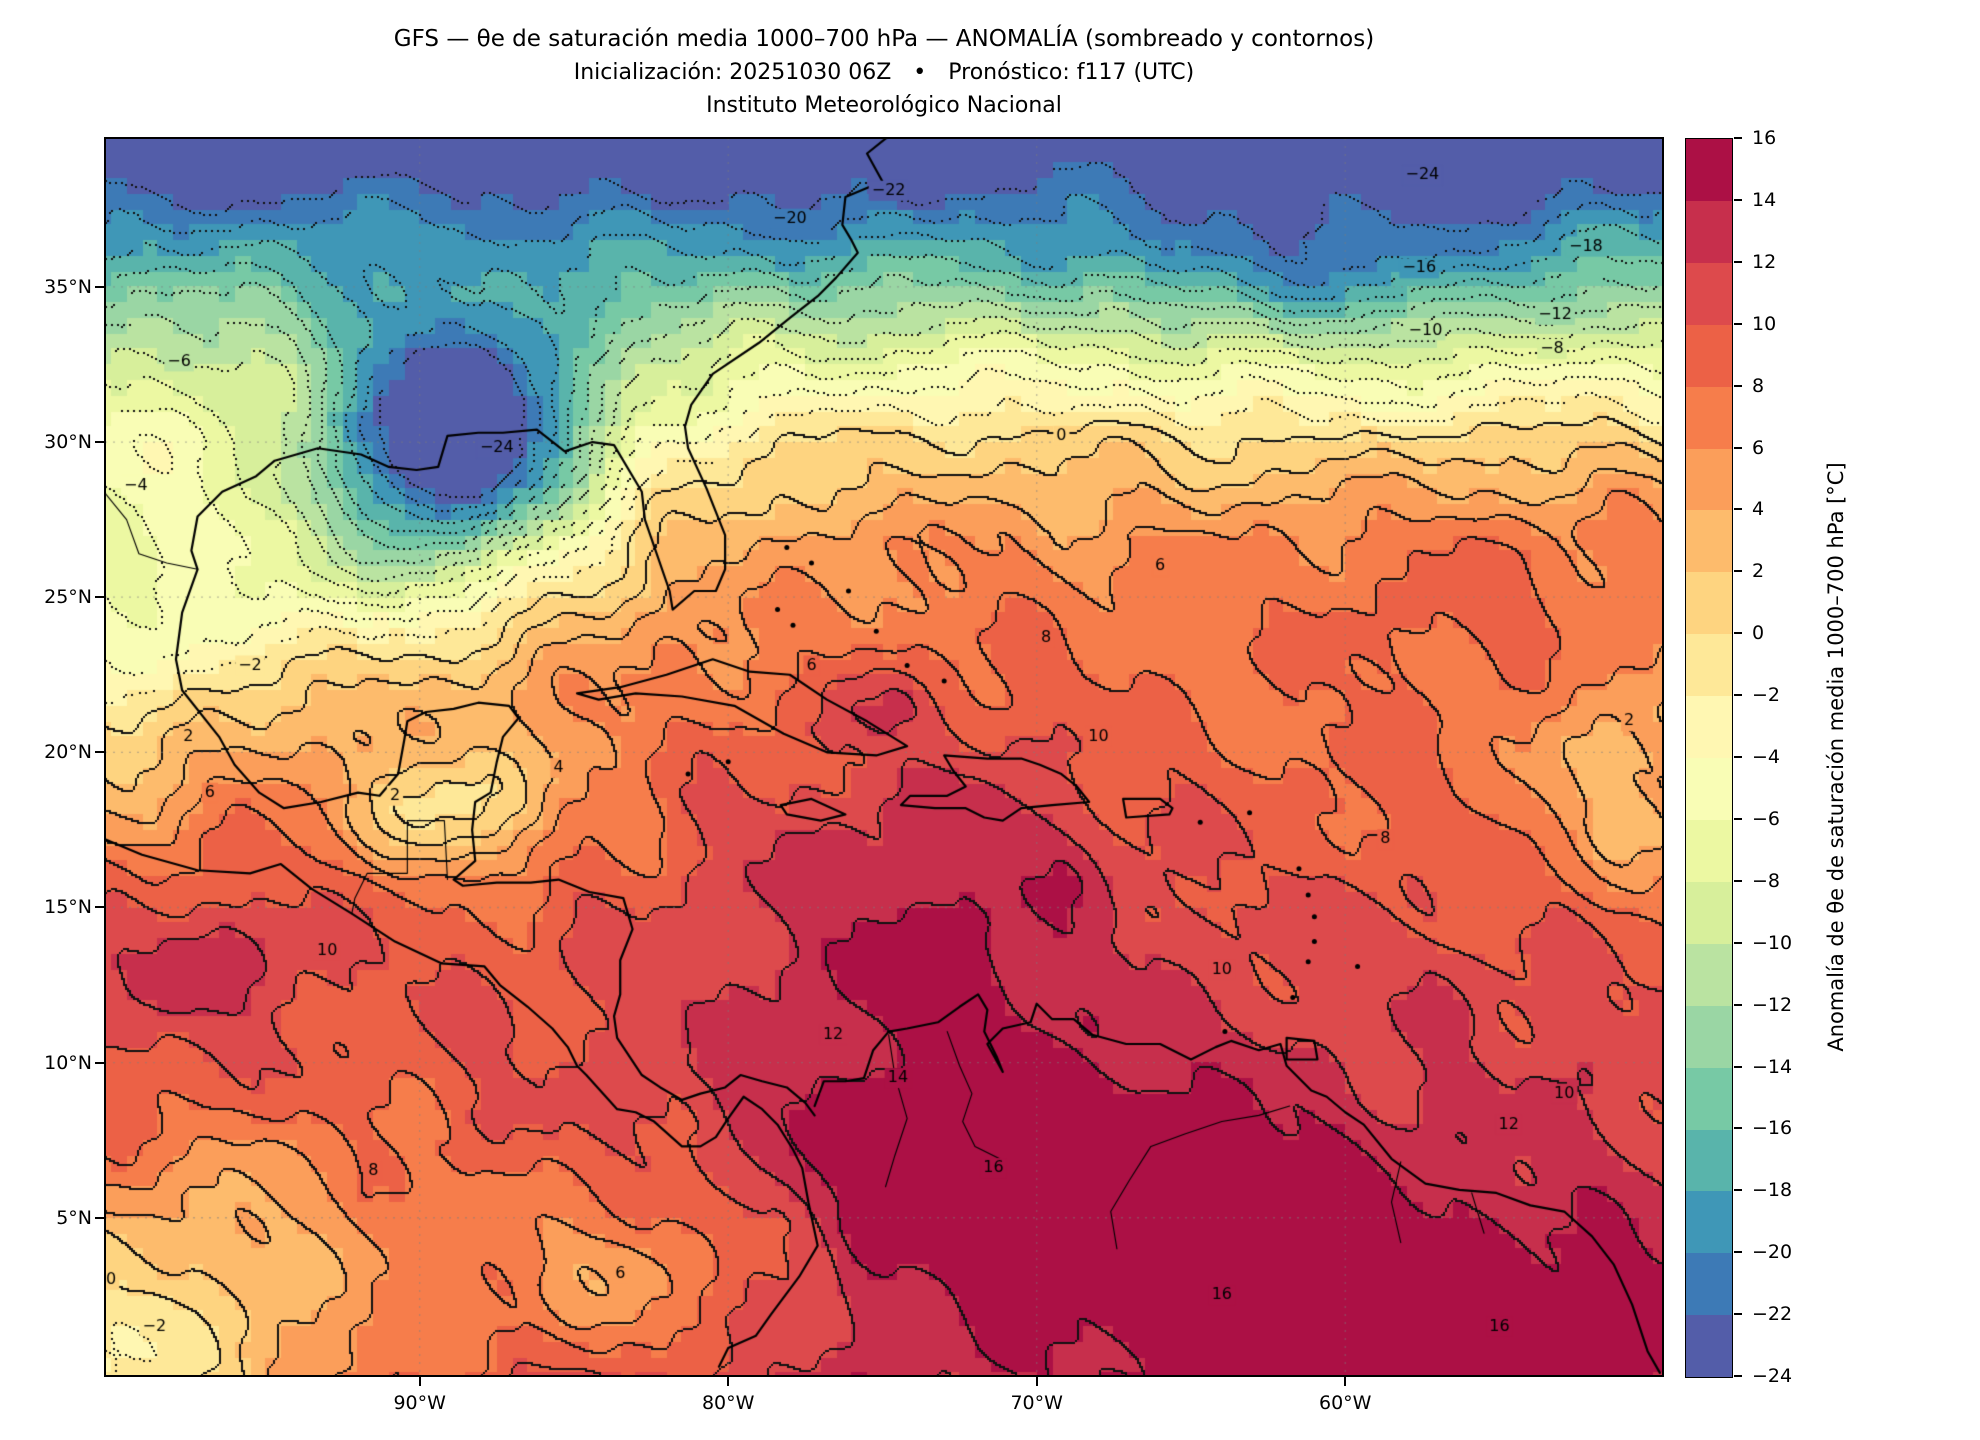 The width and height of the screenshot is (1980, 1440). Describe the element at coordinates (1764, 138) in the screenshot. I see `colorbar-tick-label: 16` at that location.